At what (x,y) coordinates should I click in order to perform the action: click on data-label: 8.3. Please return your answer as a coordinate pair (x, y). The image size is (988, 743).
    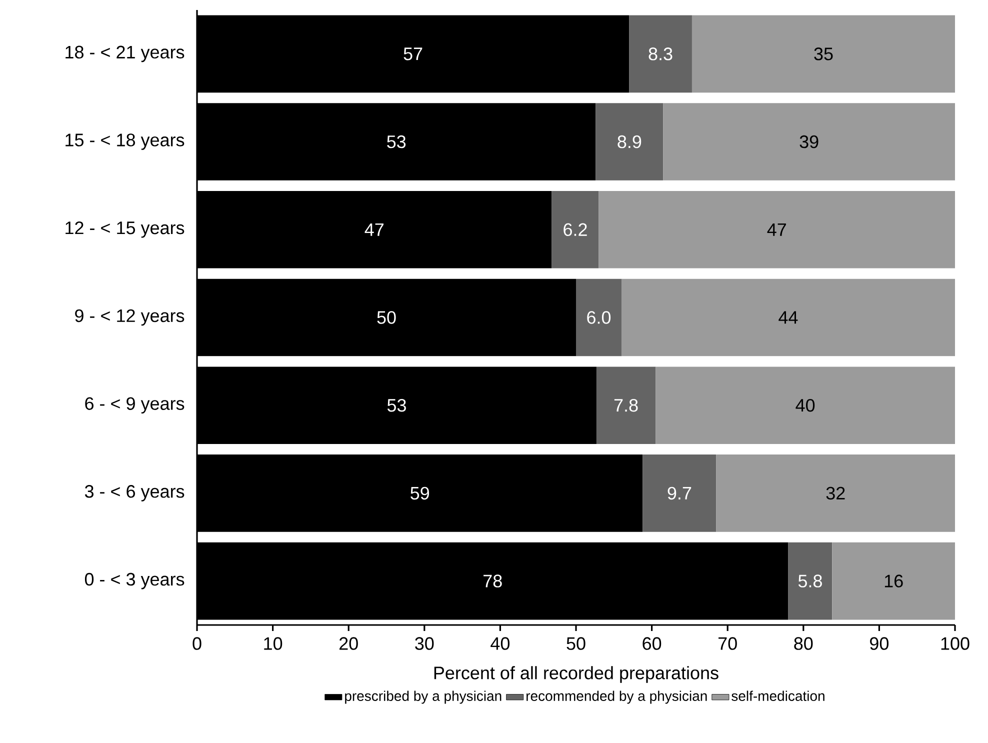
    Looking at the image, I should click on (660, 54).